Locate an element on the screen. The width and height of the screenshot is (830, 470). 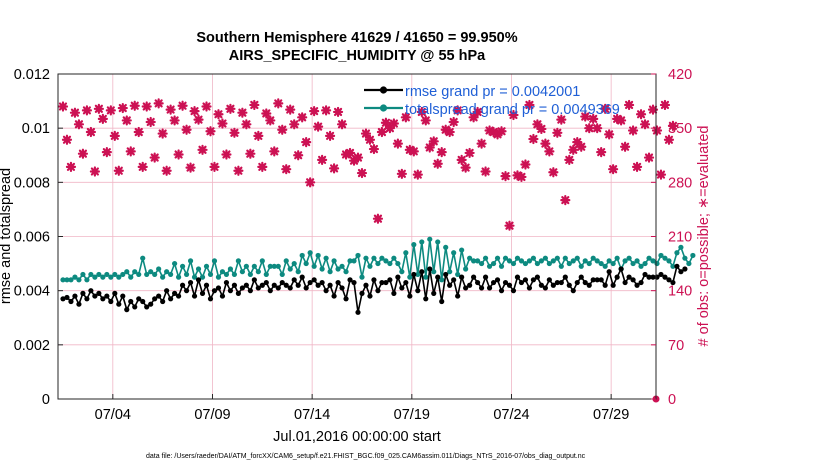
x-axis-label: Jul.01,2016 00:00:00 start is located at coordinates (357, 437).